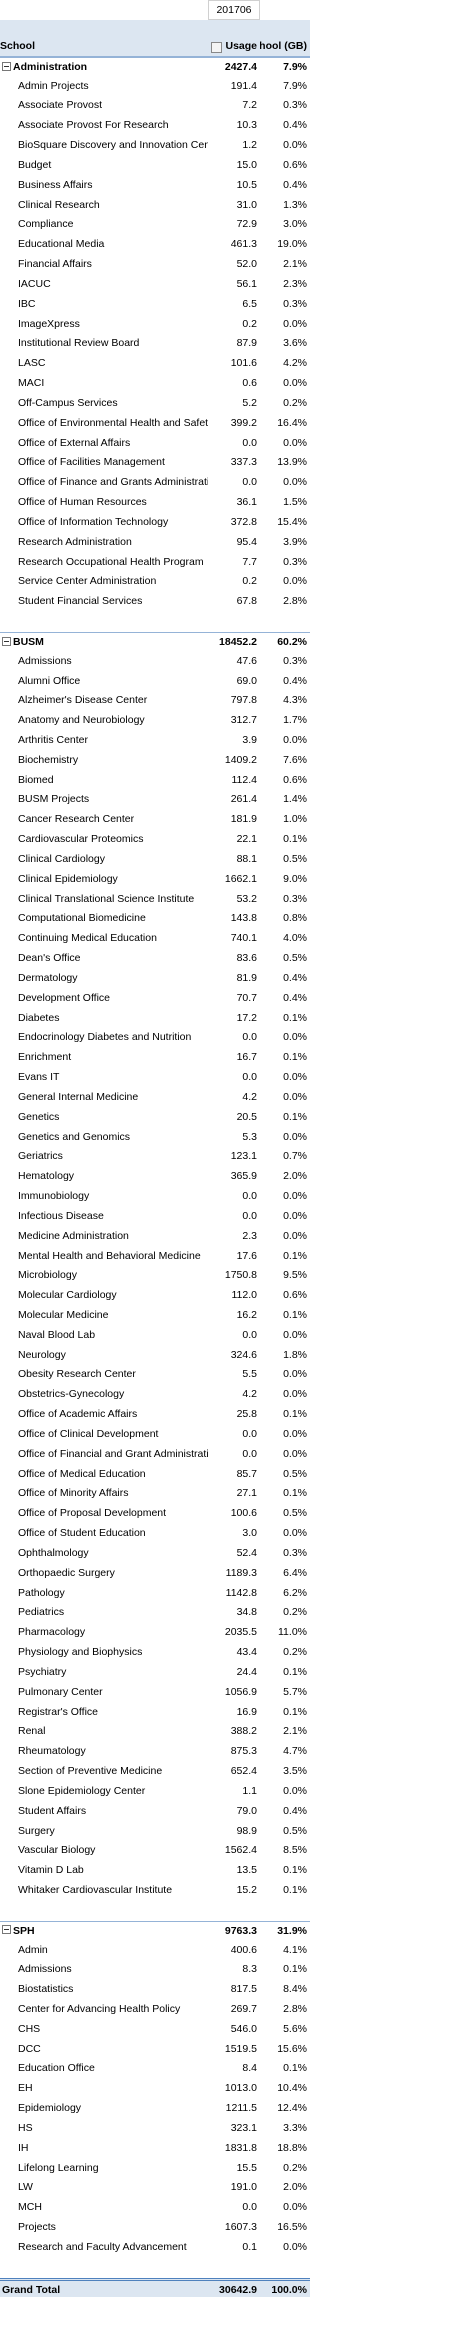 The height and width of the screenshot is (2338, 461). Describe the element at coordinates (46, 224) in the screenshot. I see `dept-name: Compliance` at that location.